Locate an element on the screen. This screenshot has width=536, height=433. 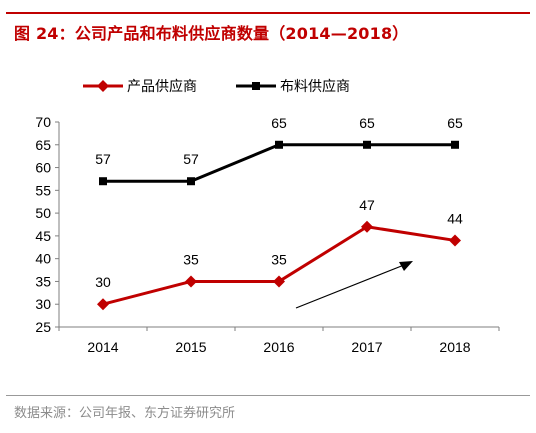
y-tick-label: 55 is located at coordinates (43, 190).